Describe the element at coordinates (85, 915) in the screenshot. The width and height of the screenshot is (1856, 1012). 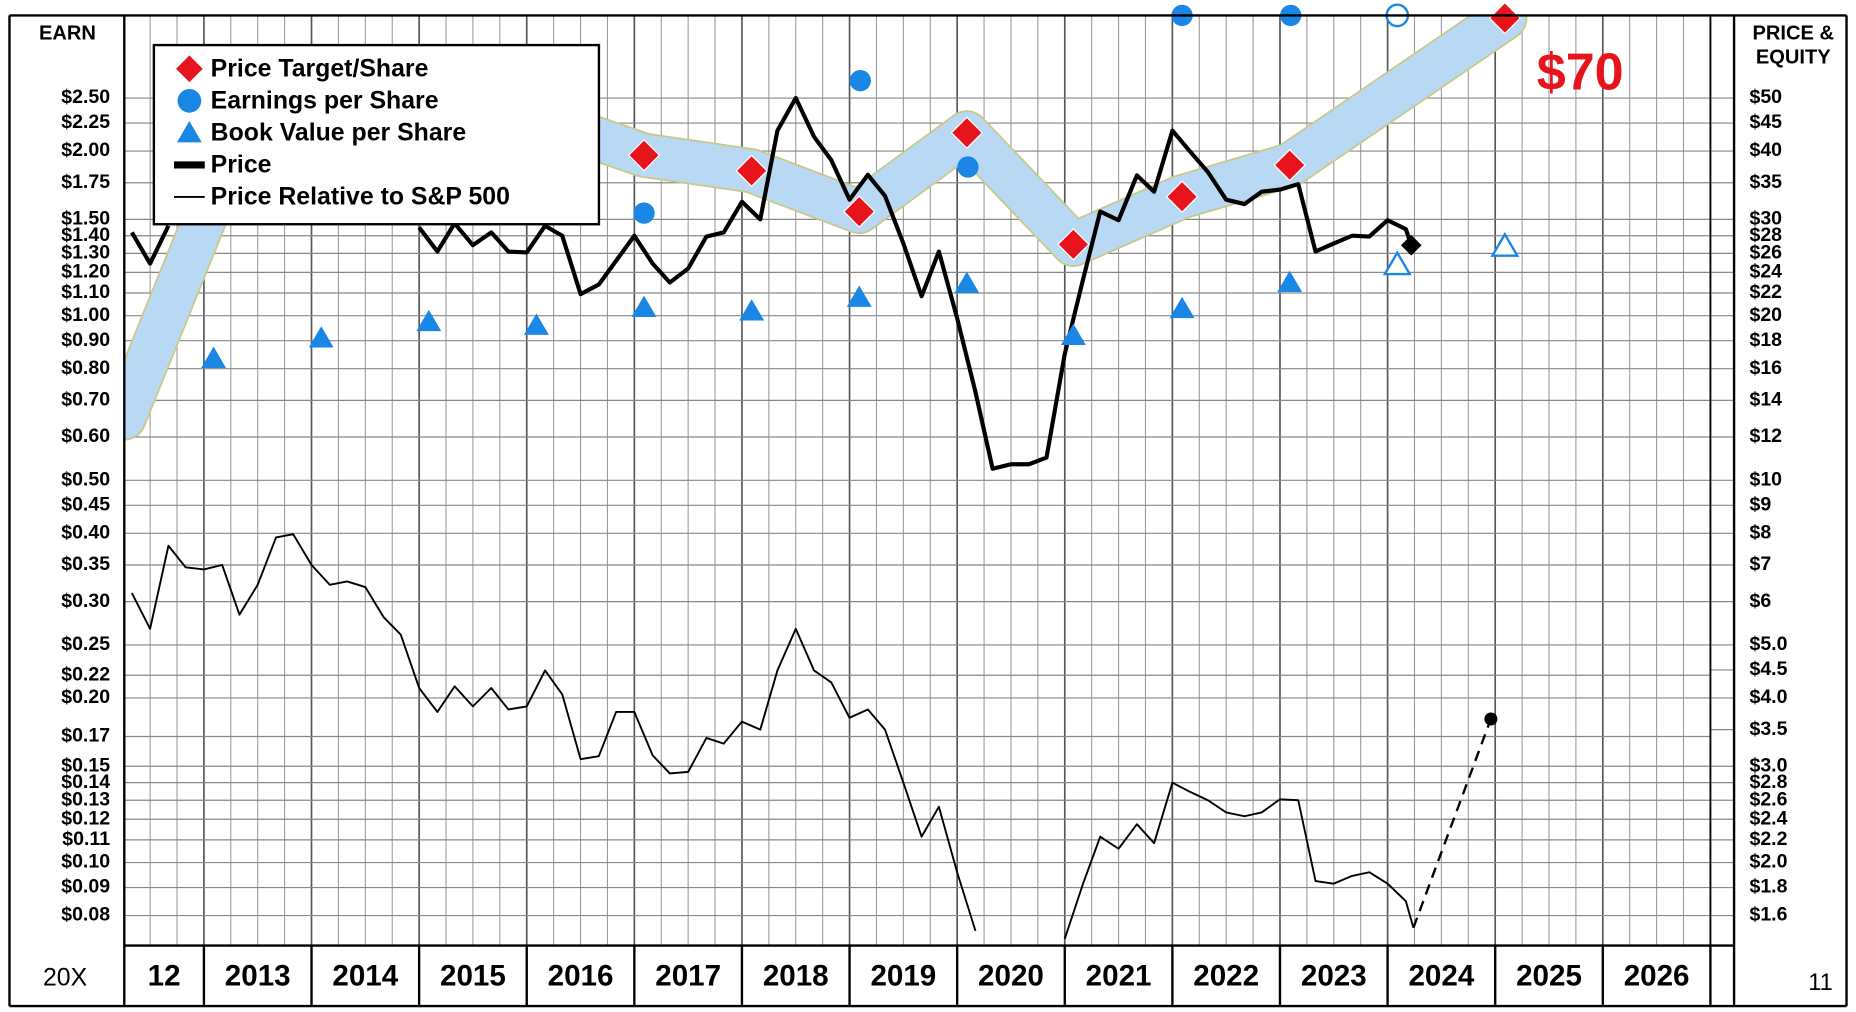
I see `y-tick-label: $0.08` at that location.